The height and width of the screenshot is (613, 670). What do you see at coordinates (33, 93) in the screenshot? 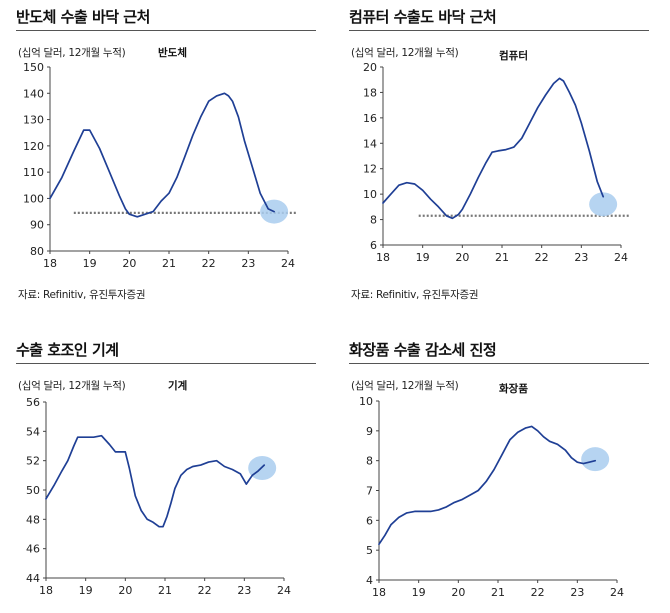
I see `y-tick-label: 140` at bounding box center [33, 93].